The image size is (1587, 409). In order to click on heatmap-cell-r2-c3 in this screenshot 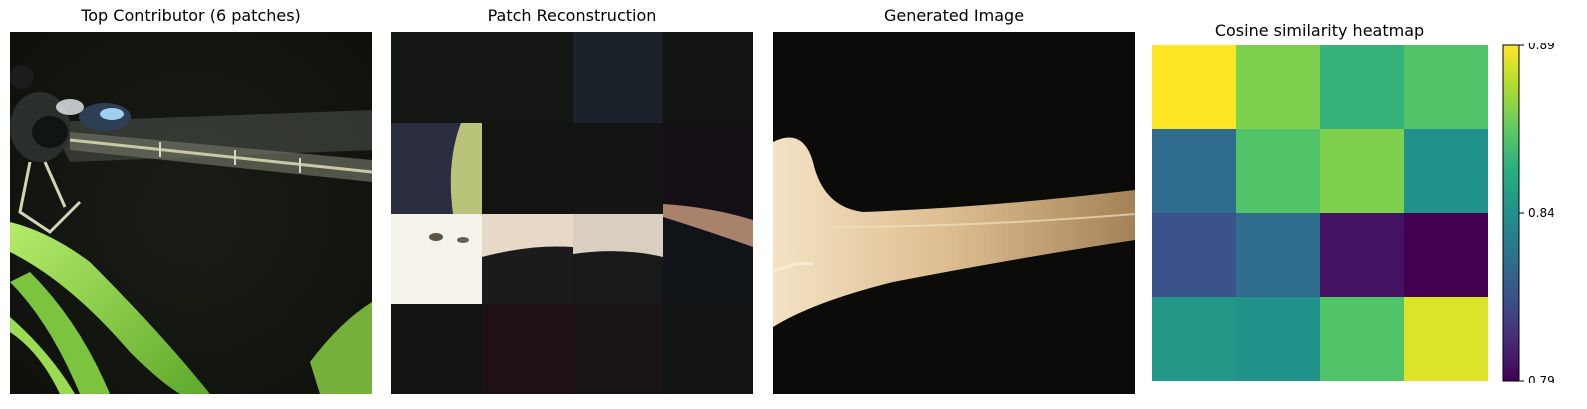, I will do `click(1446, 255)`.